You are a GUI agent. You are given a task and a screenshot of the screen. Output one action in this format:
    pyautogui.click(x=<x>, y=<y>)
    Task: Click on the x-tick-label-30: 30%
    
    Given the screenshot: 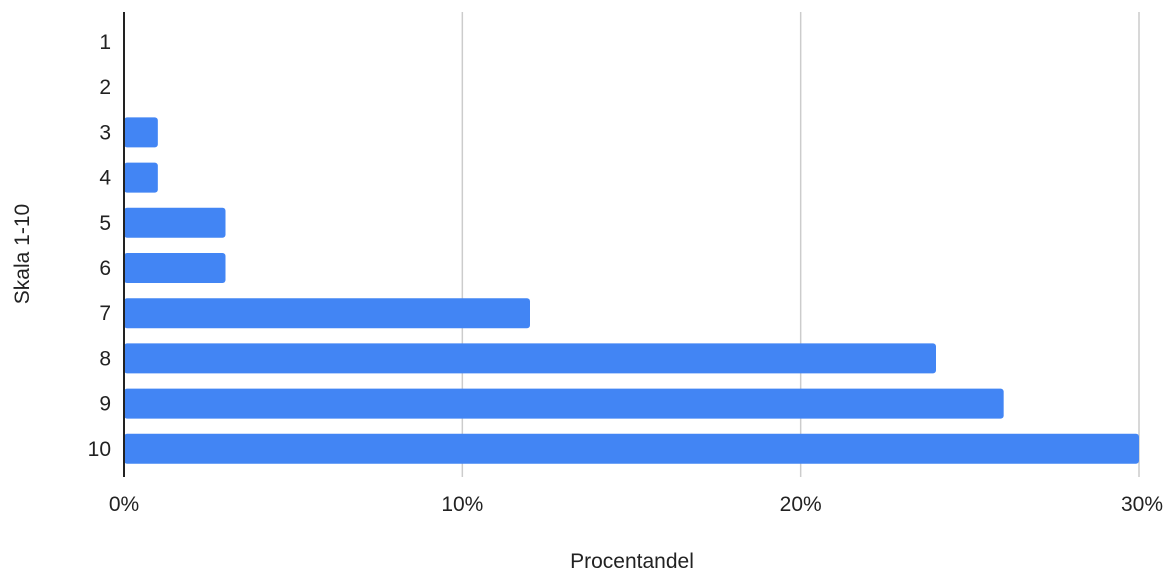 What is the action you would take?
    pyautogui.click(x=1142, y=504)
    